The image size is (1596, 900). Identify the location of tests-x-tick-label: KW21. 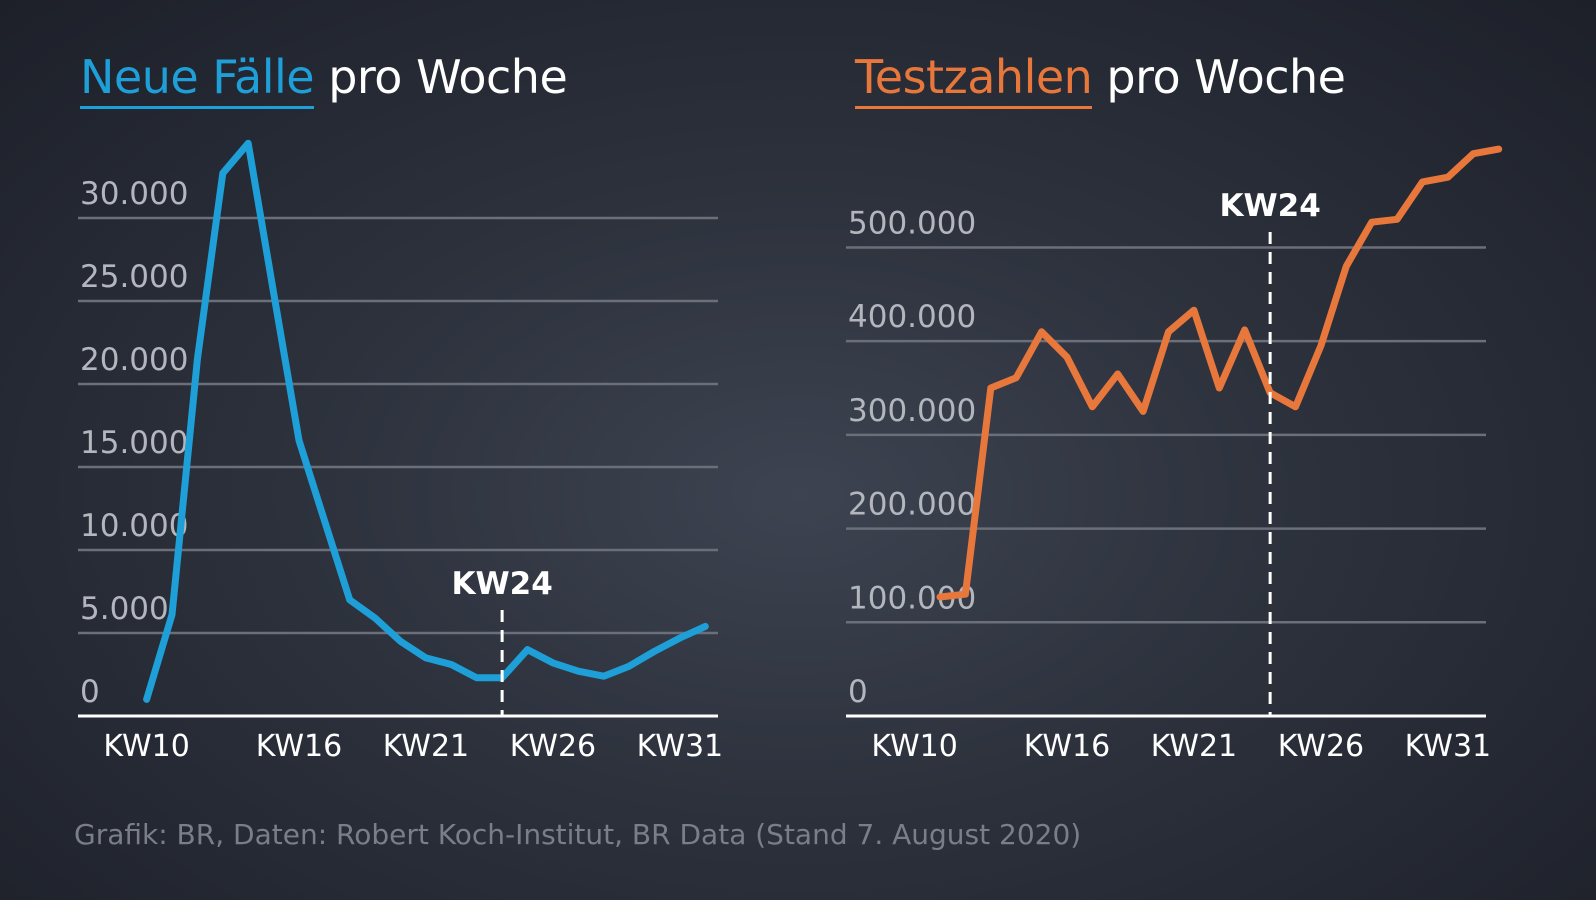
(1194, 746).